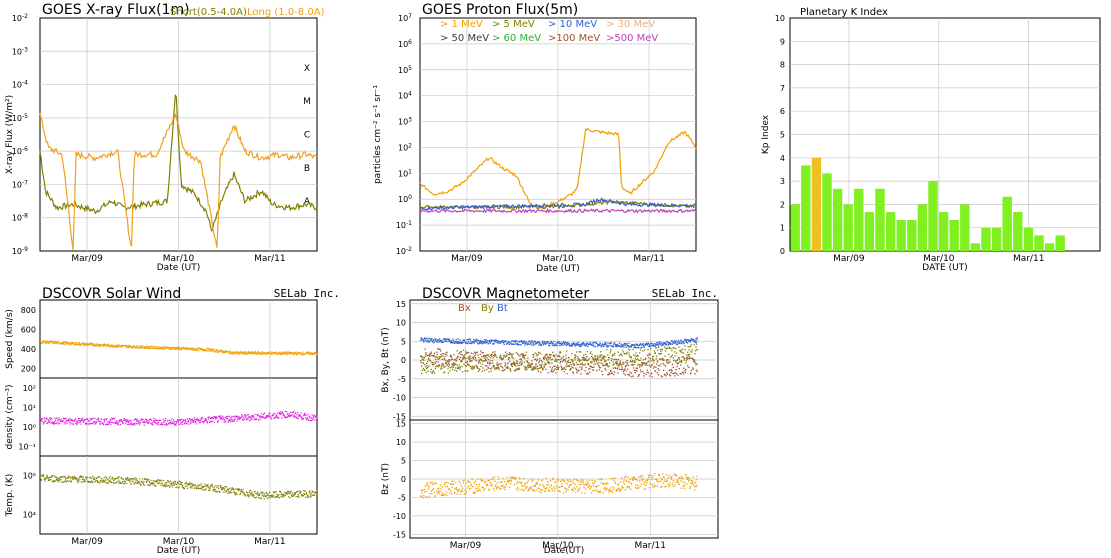 The width and height of the screenshot is (1111, 558). Describe the element at coordinates (410, 68) in the screenshot. I see `y-tick-exponent: 5` at that location.